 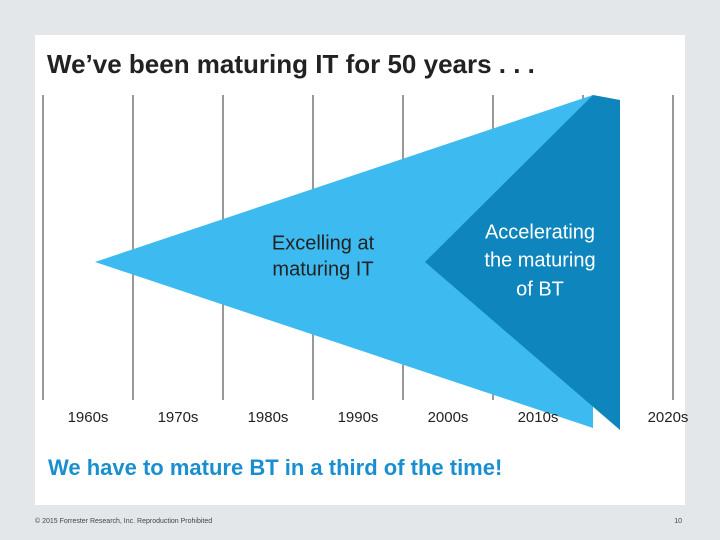 I want to click on it-label-line: Excelling at, so click(x=323, y=243).